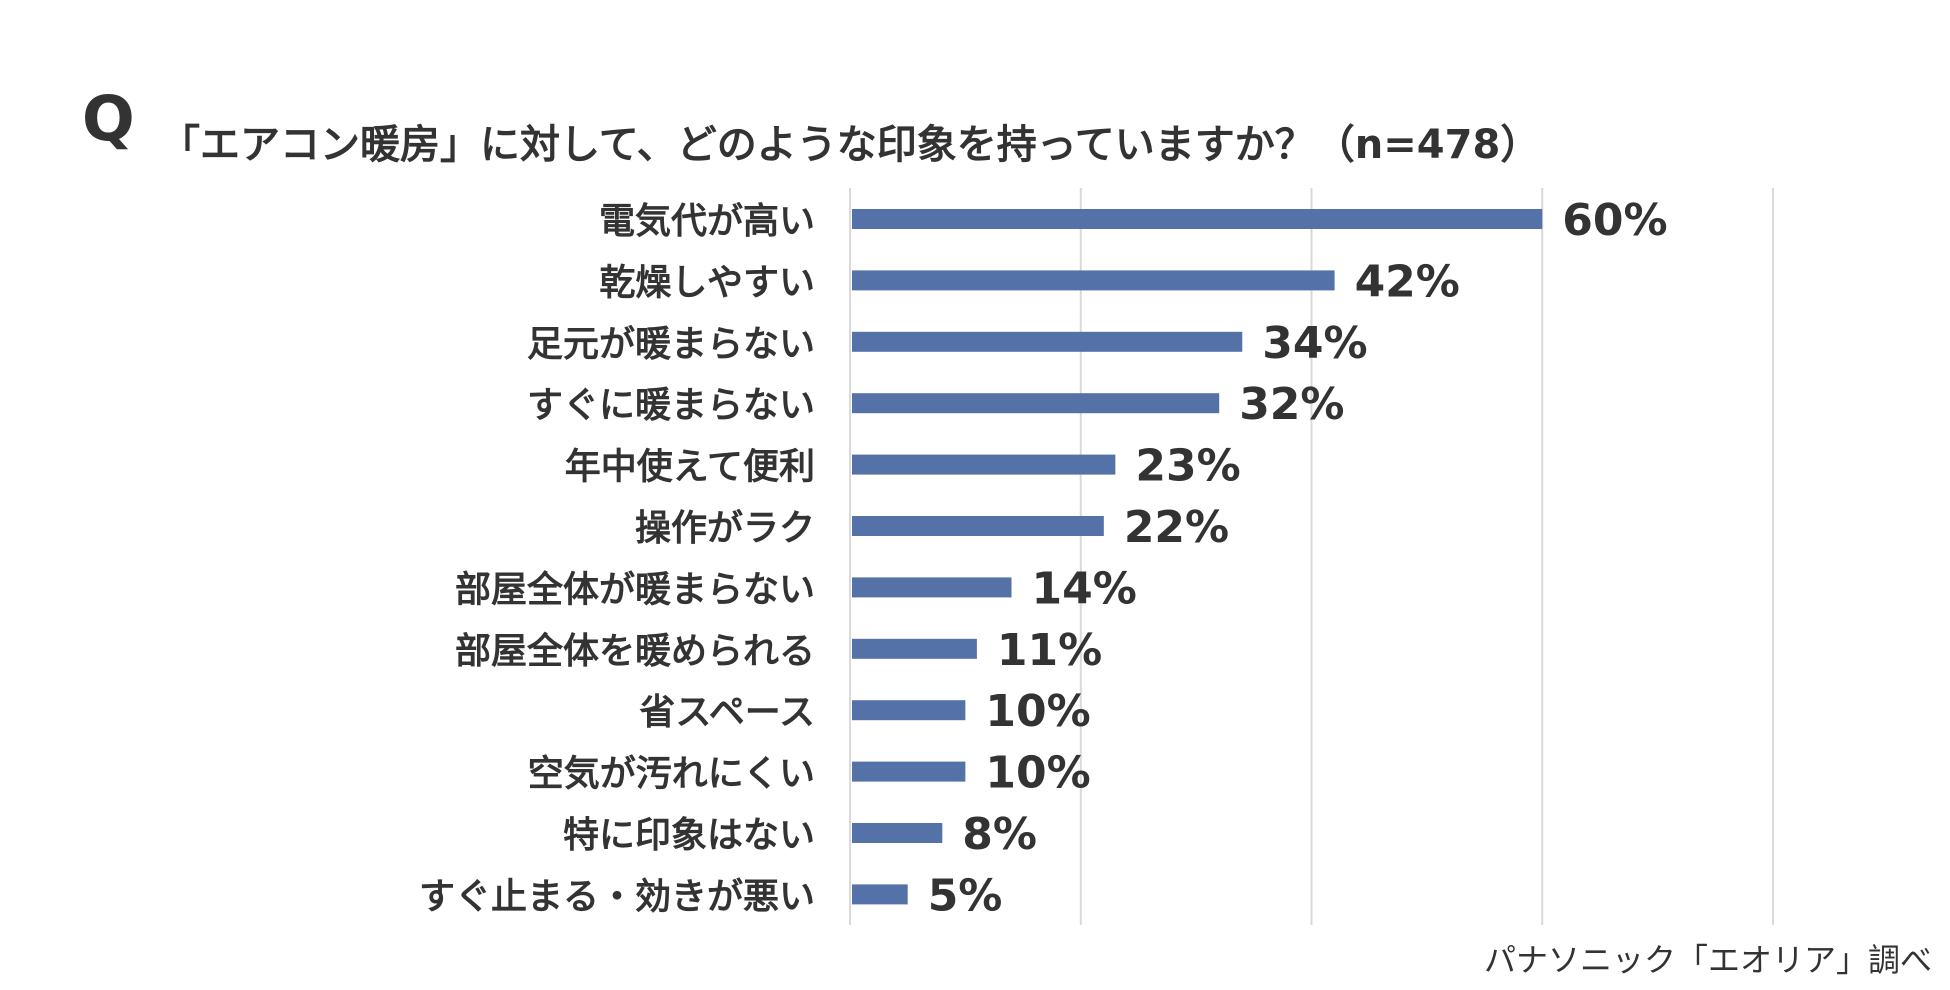 This screenshot has height=990, width=1950. I want to click on data-label: 8%, so click(999, 834).